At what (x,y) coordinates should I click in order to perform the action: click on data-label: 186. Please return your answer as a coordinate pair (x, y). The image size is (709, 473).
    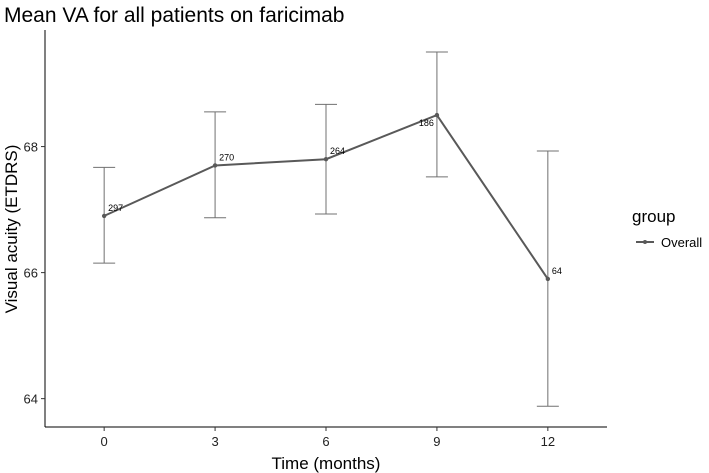
    Looking at the image, I should click on (426, 123).